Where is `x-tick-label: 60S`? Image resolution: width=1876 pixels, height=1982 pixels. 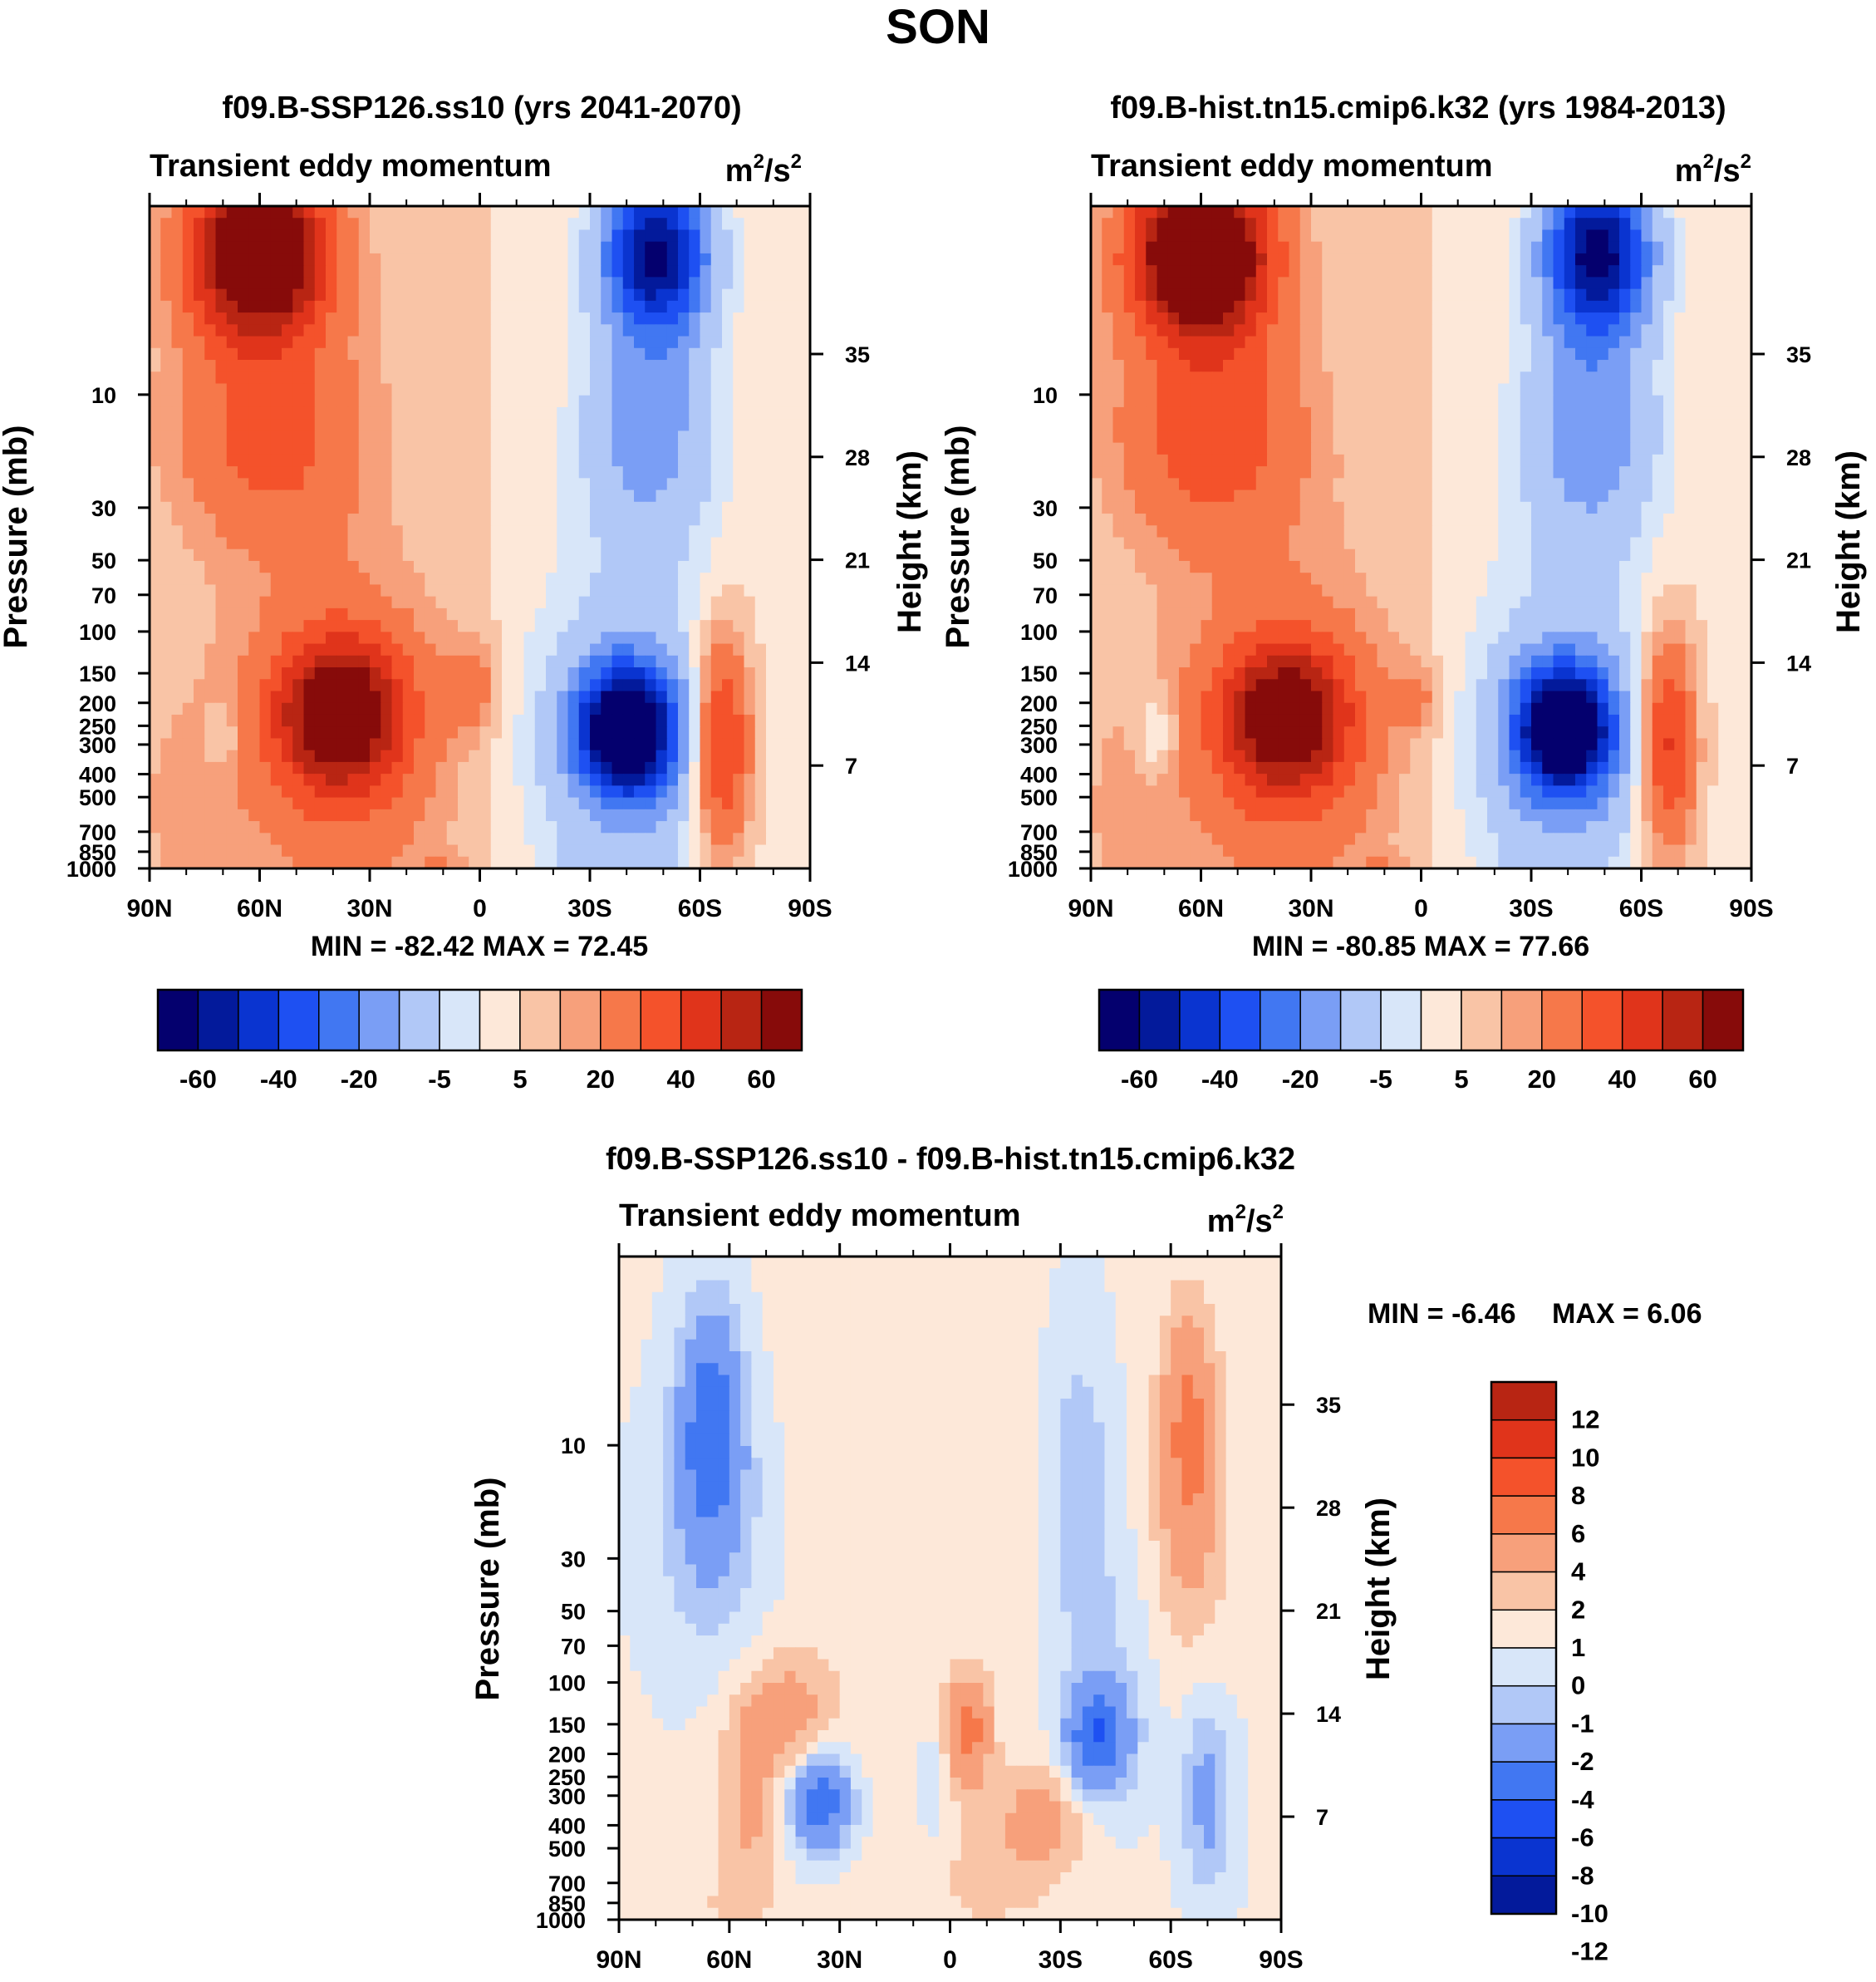
x-tick-label: 60S is located at coordinates (700, 908).